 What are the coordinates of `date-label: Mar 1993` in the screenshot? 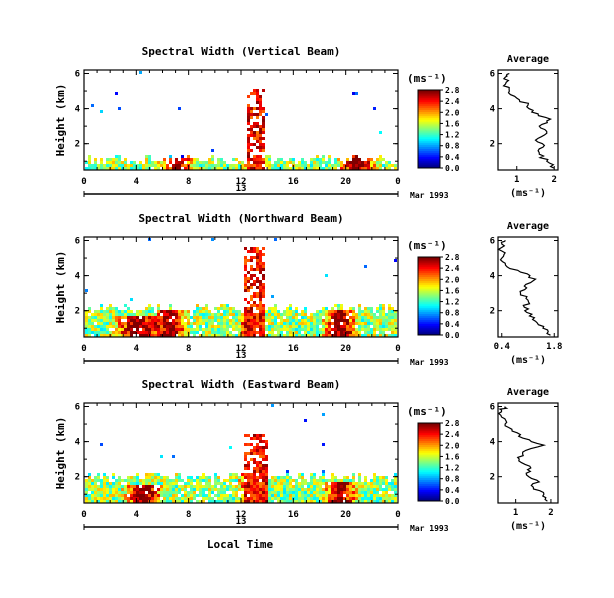 It's located at (429, 362).